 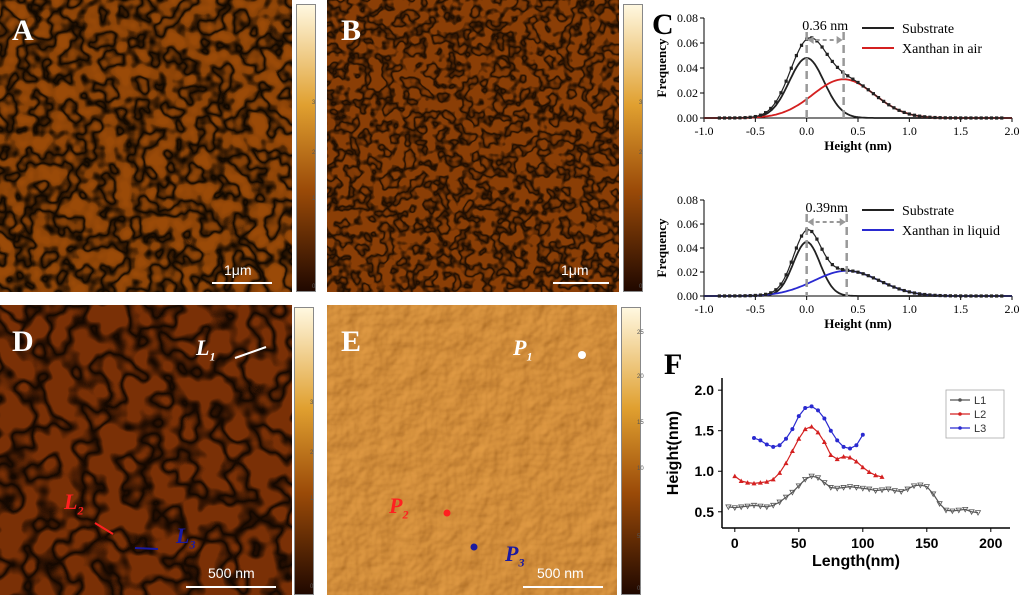 What do you see at coordinates (250, 352) in the screenshot?
I see `profile-line-l1` at bounding box center [250, 352].